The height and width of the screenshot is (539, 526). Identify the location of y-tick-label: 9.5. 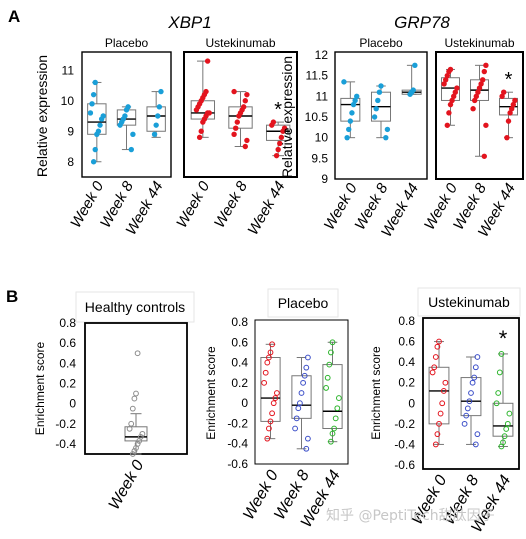
(319, 158).